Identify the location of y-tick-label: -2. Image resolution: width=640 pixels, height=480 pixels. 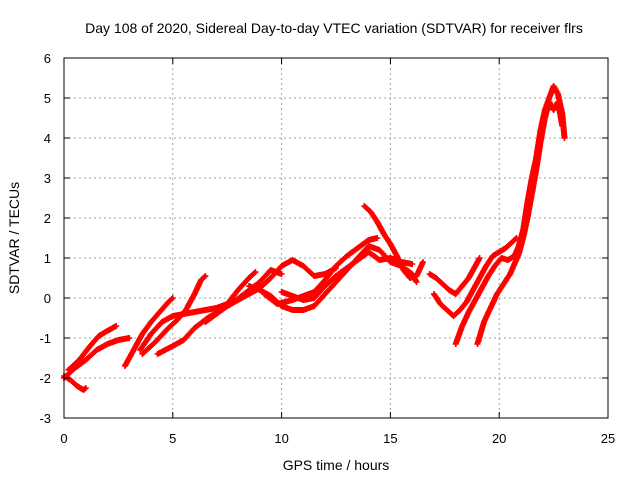
(45, 378).